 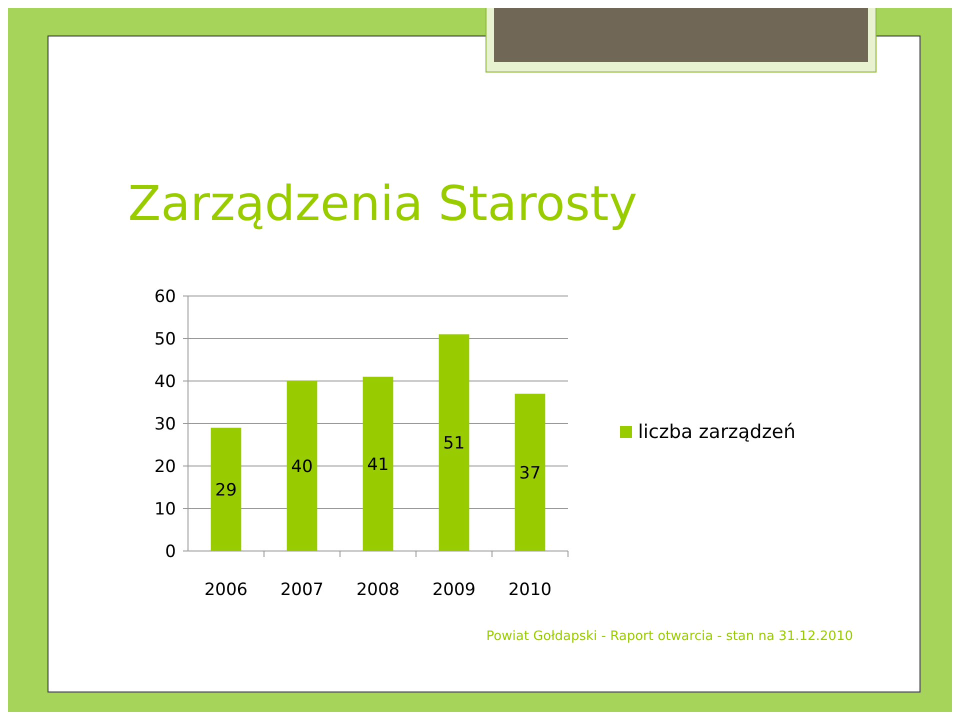 What do you see at coordinates (226, 590) in the screenshot?
I see `x-tick-label: 2006` at bounding box center [226, 590].